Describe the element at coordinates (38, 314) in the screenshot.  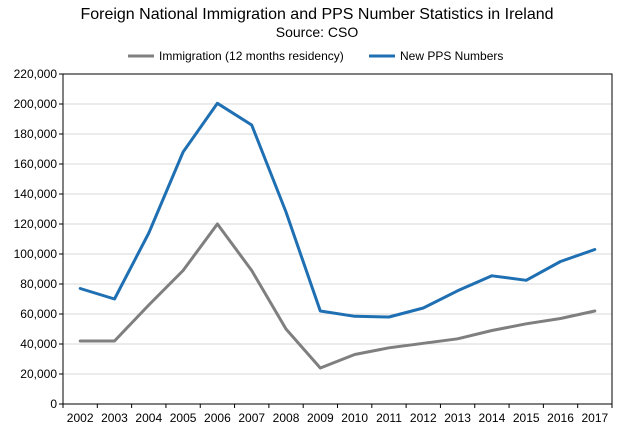
I see `y-tick-label: 60,000` at that location.